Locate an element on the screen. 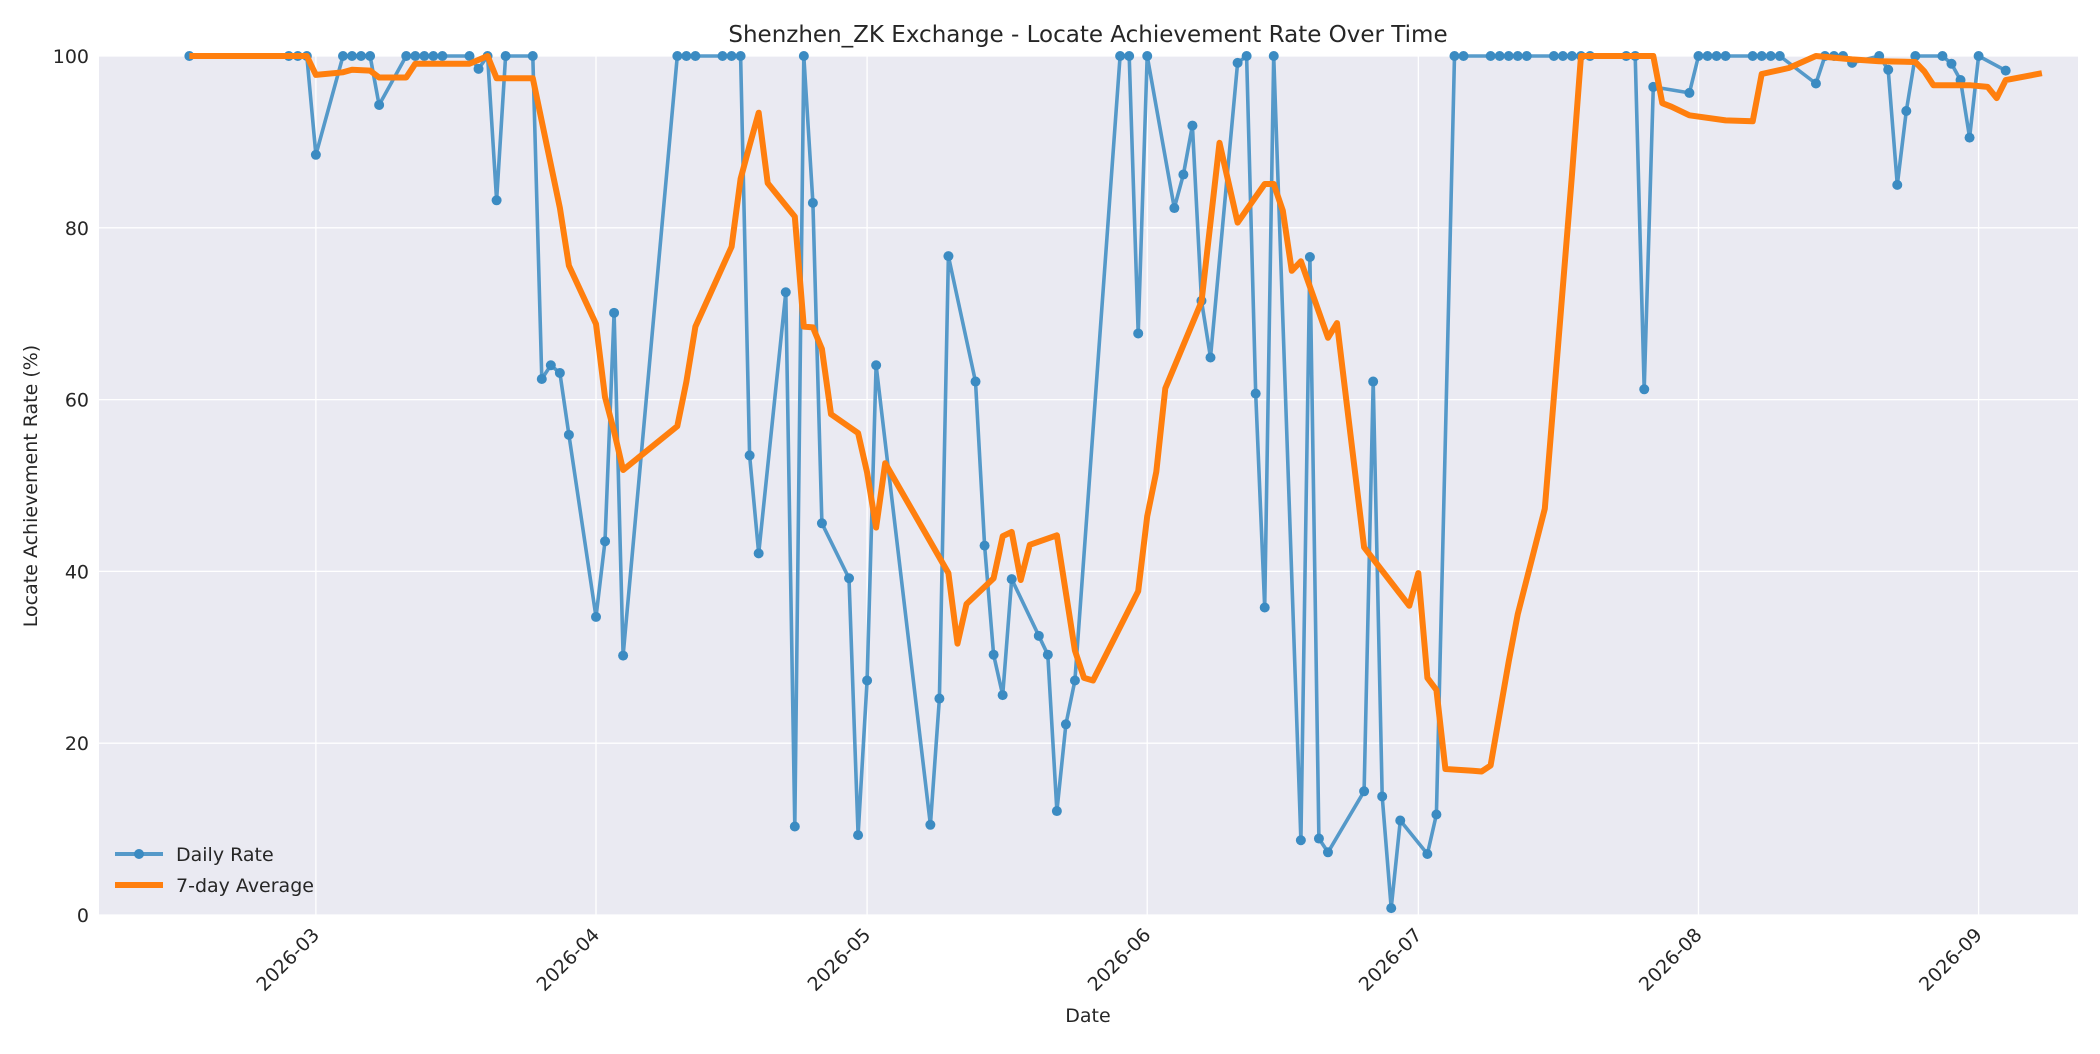 This screenshot has width=2100, height=1054. legend: Daily Rate 7-day Average is located at coordinates (214, 870).